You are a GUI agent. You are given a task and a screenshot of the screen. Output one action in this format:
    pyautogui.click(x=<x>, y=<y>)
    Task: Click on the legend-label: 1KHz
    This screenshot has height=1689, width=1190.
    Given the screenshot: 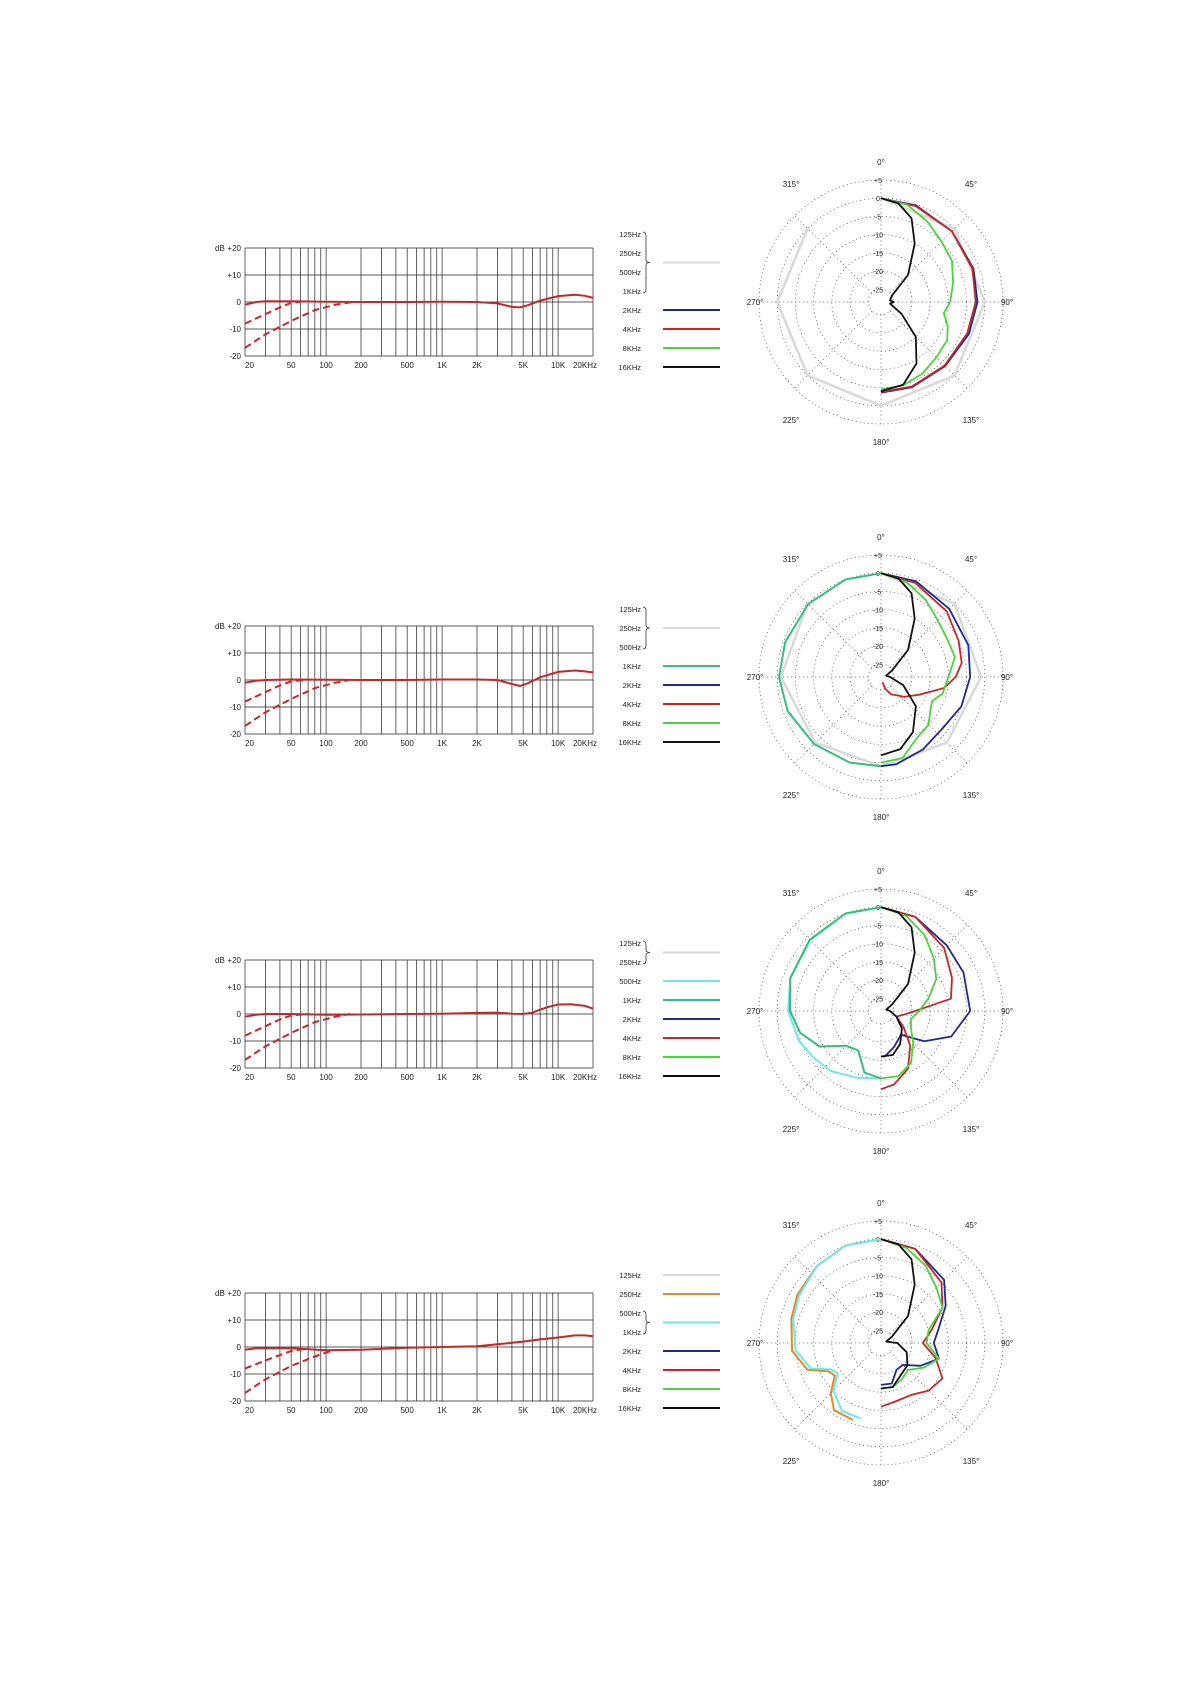 What is the action you would take?
    pyautogui.click(x=632, y=1000)
    